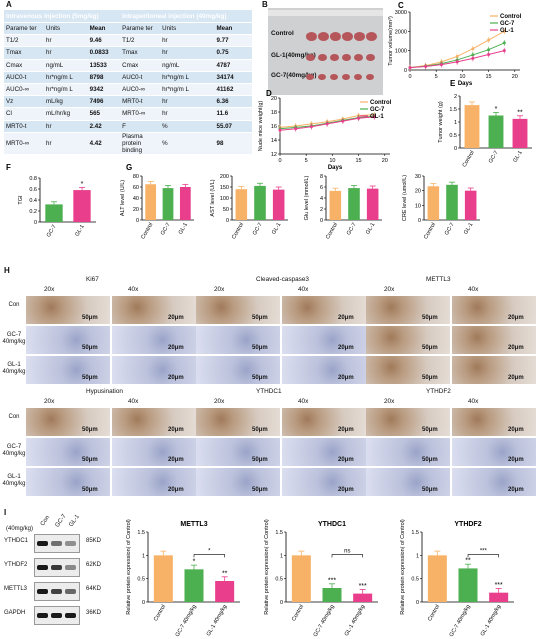 Image resolution: width=546 pixels, height=639 pixels. I want to click on pk-cell: 0.0833, so click(104, 53).